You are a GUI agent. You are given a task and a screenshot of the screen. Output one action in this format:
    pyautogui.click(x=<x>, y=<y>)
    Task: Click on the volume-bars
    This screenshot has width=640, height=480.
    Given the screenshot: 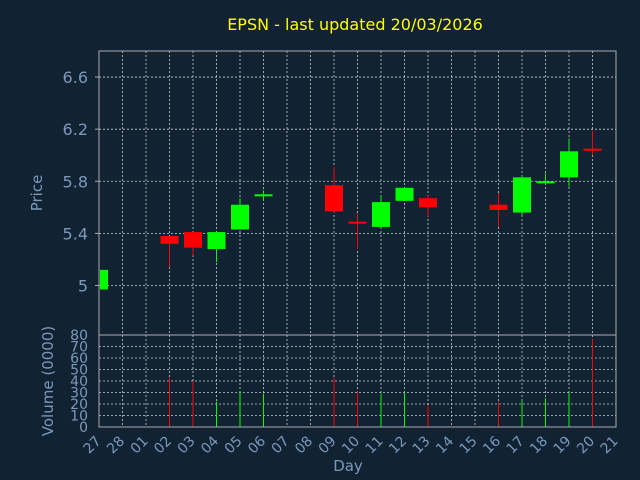 What is the action you would take?
    pyautogui.click(x=381, y=382)
    